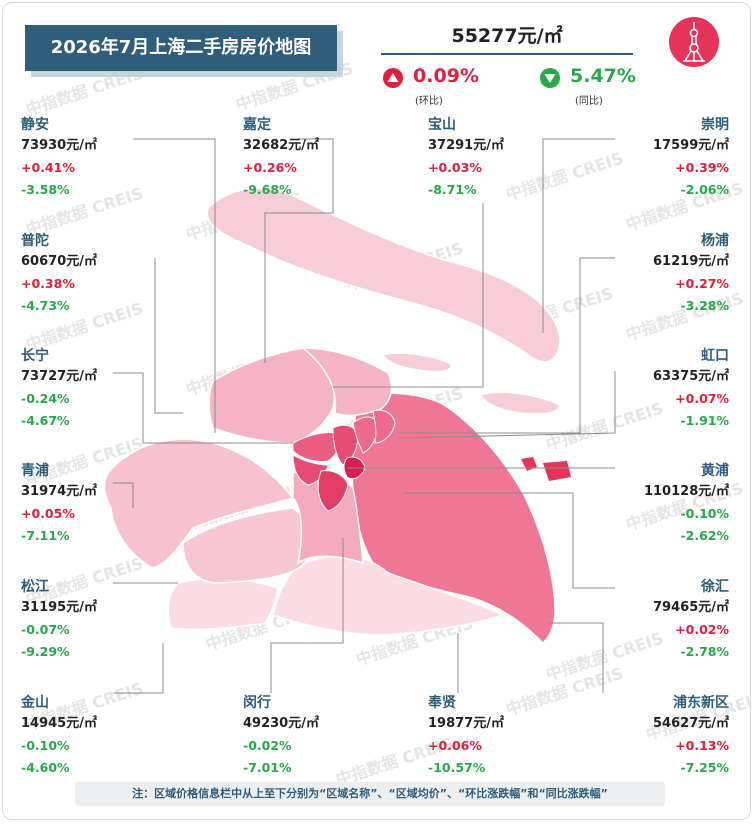  I want to click on district-price: 60670元/㎡, so click(59, 261).